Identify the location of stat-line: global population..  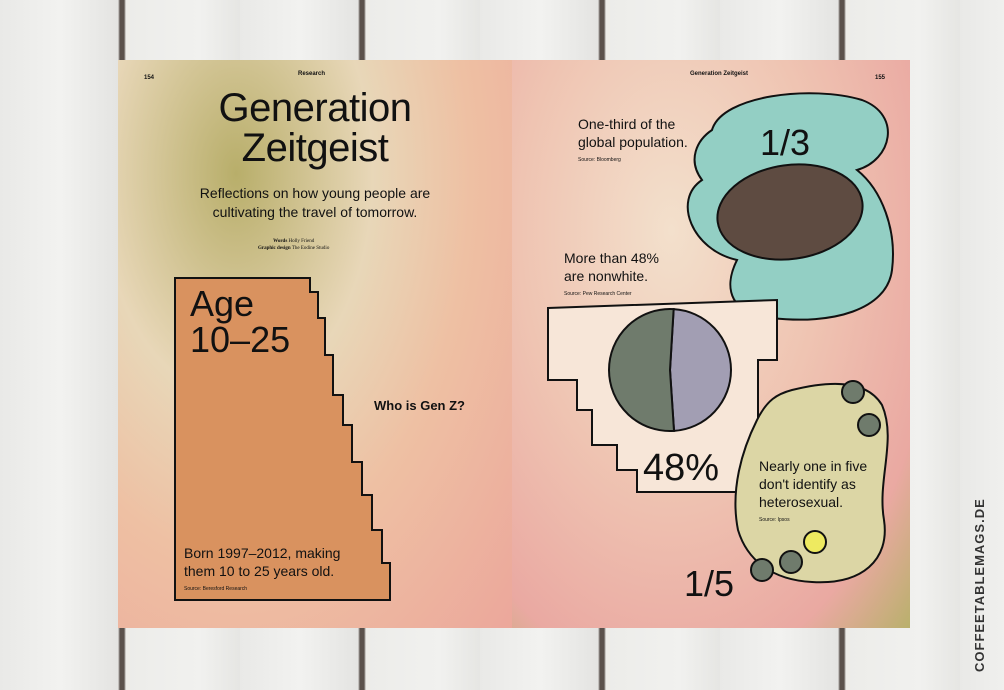
(633, 142).